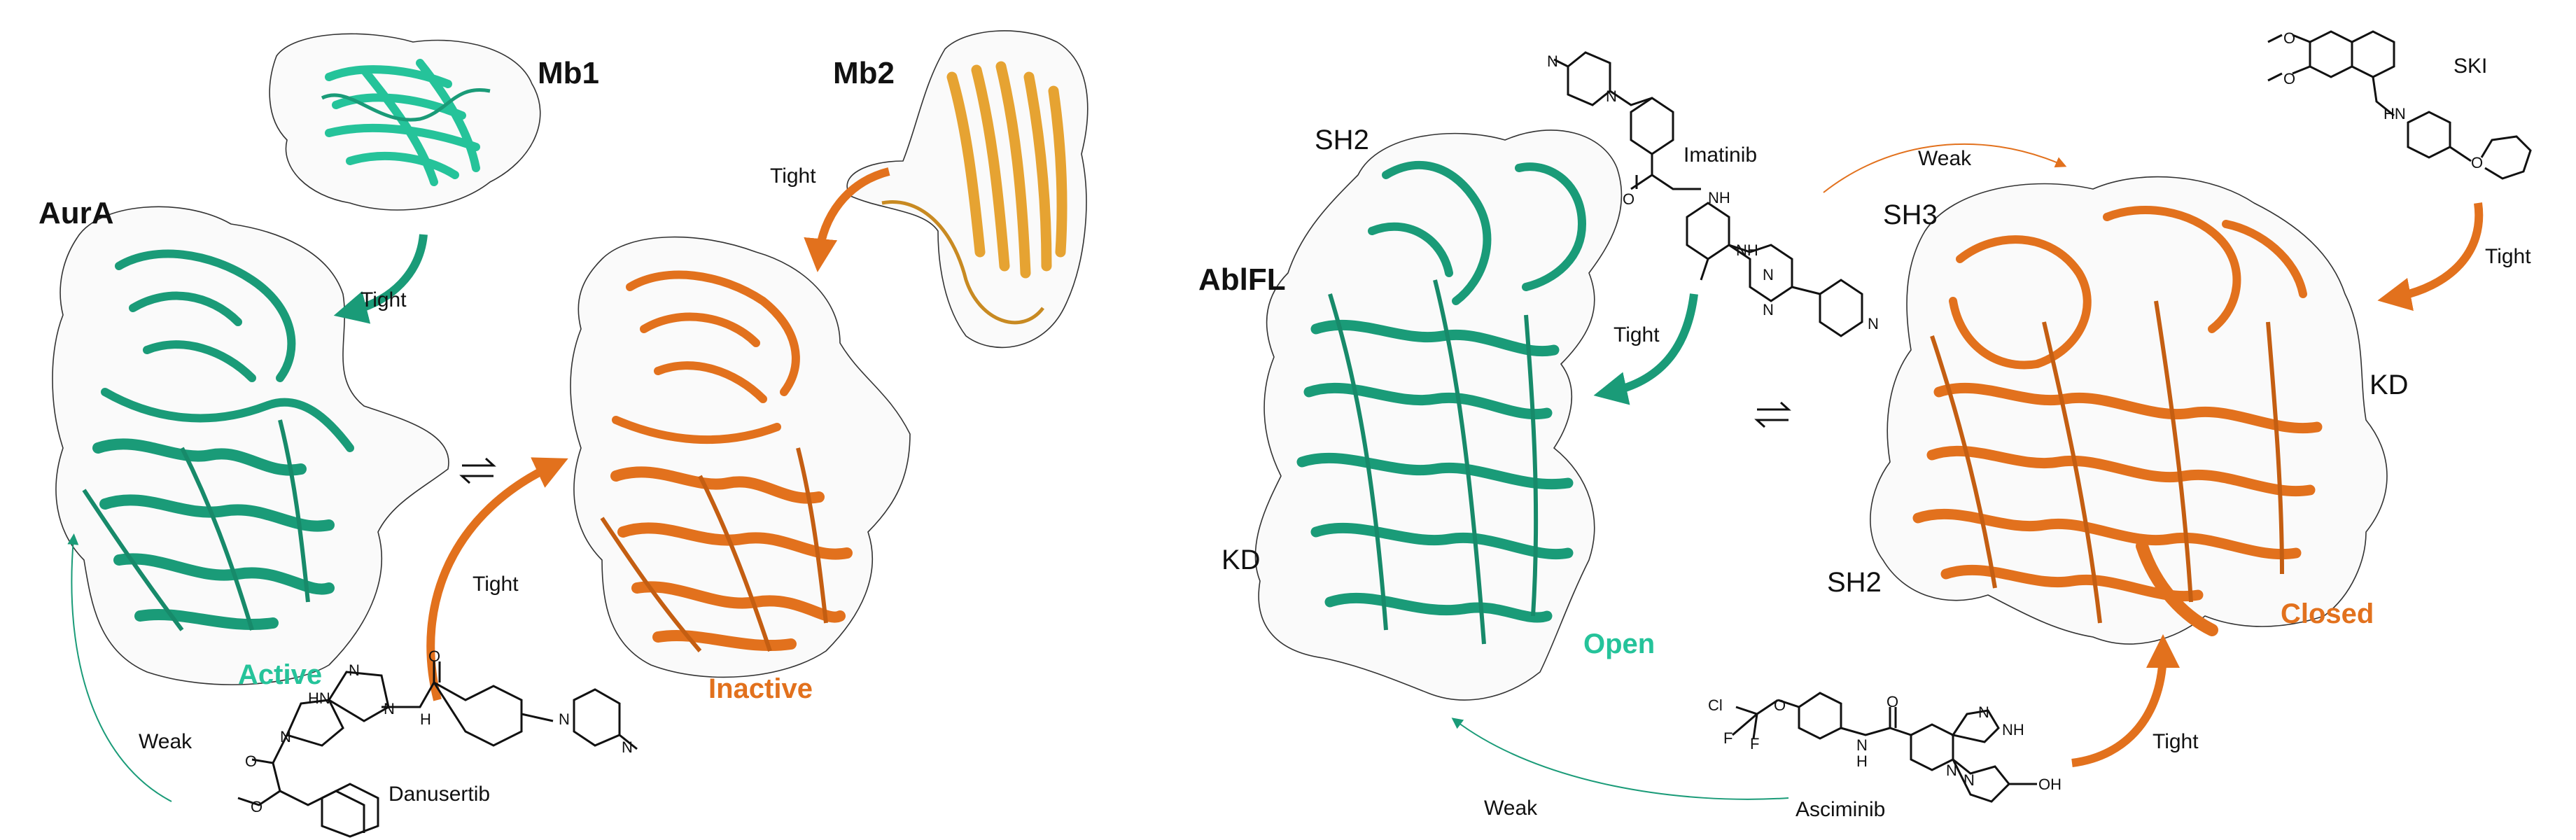  What do you see at coordinates (1715, 705) in the screenshot?
I see `chem-atom: Cl` at bounding box center [1715, 705].